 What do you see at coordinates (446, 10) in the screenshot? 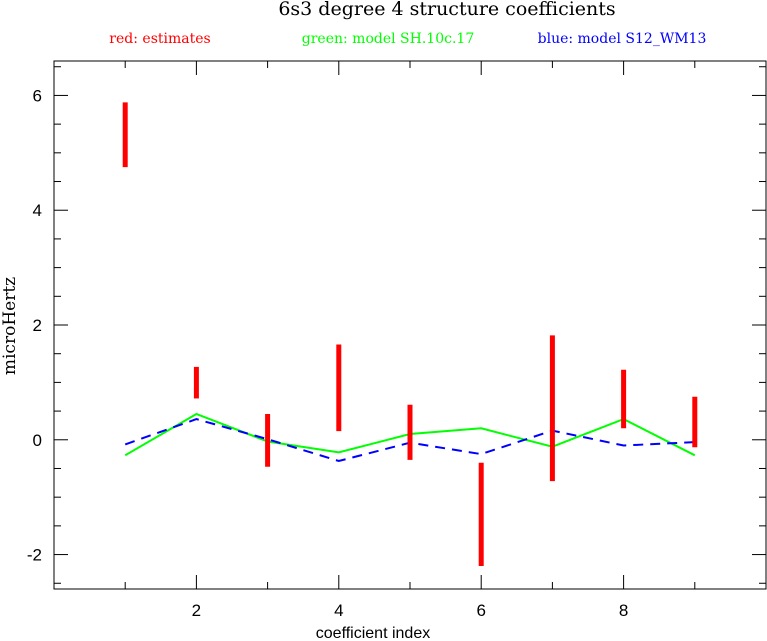
I see `chart-title: 6s3 degree 4 structure coefficients` at bounding box center [446, 10].